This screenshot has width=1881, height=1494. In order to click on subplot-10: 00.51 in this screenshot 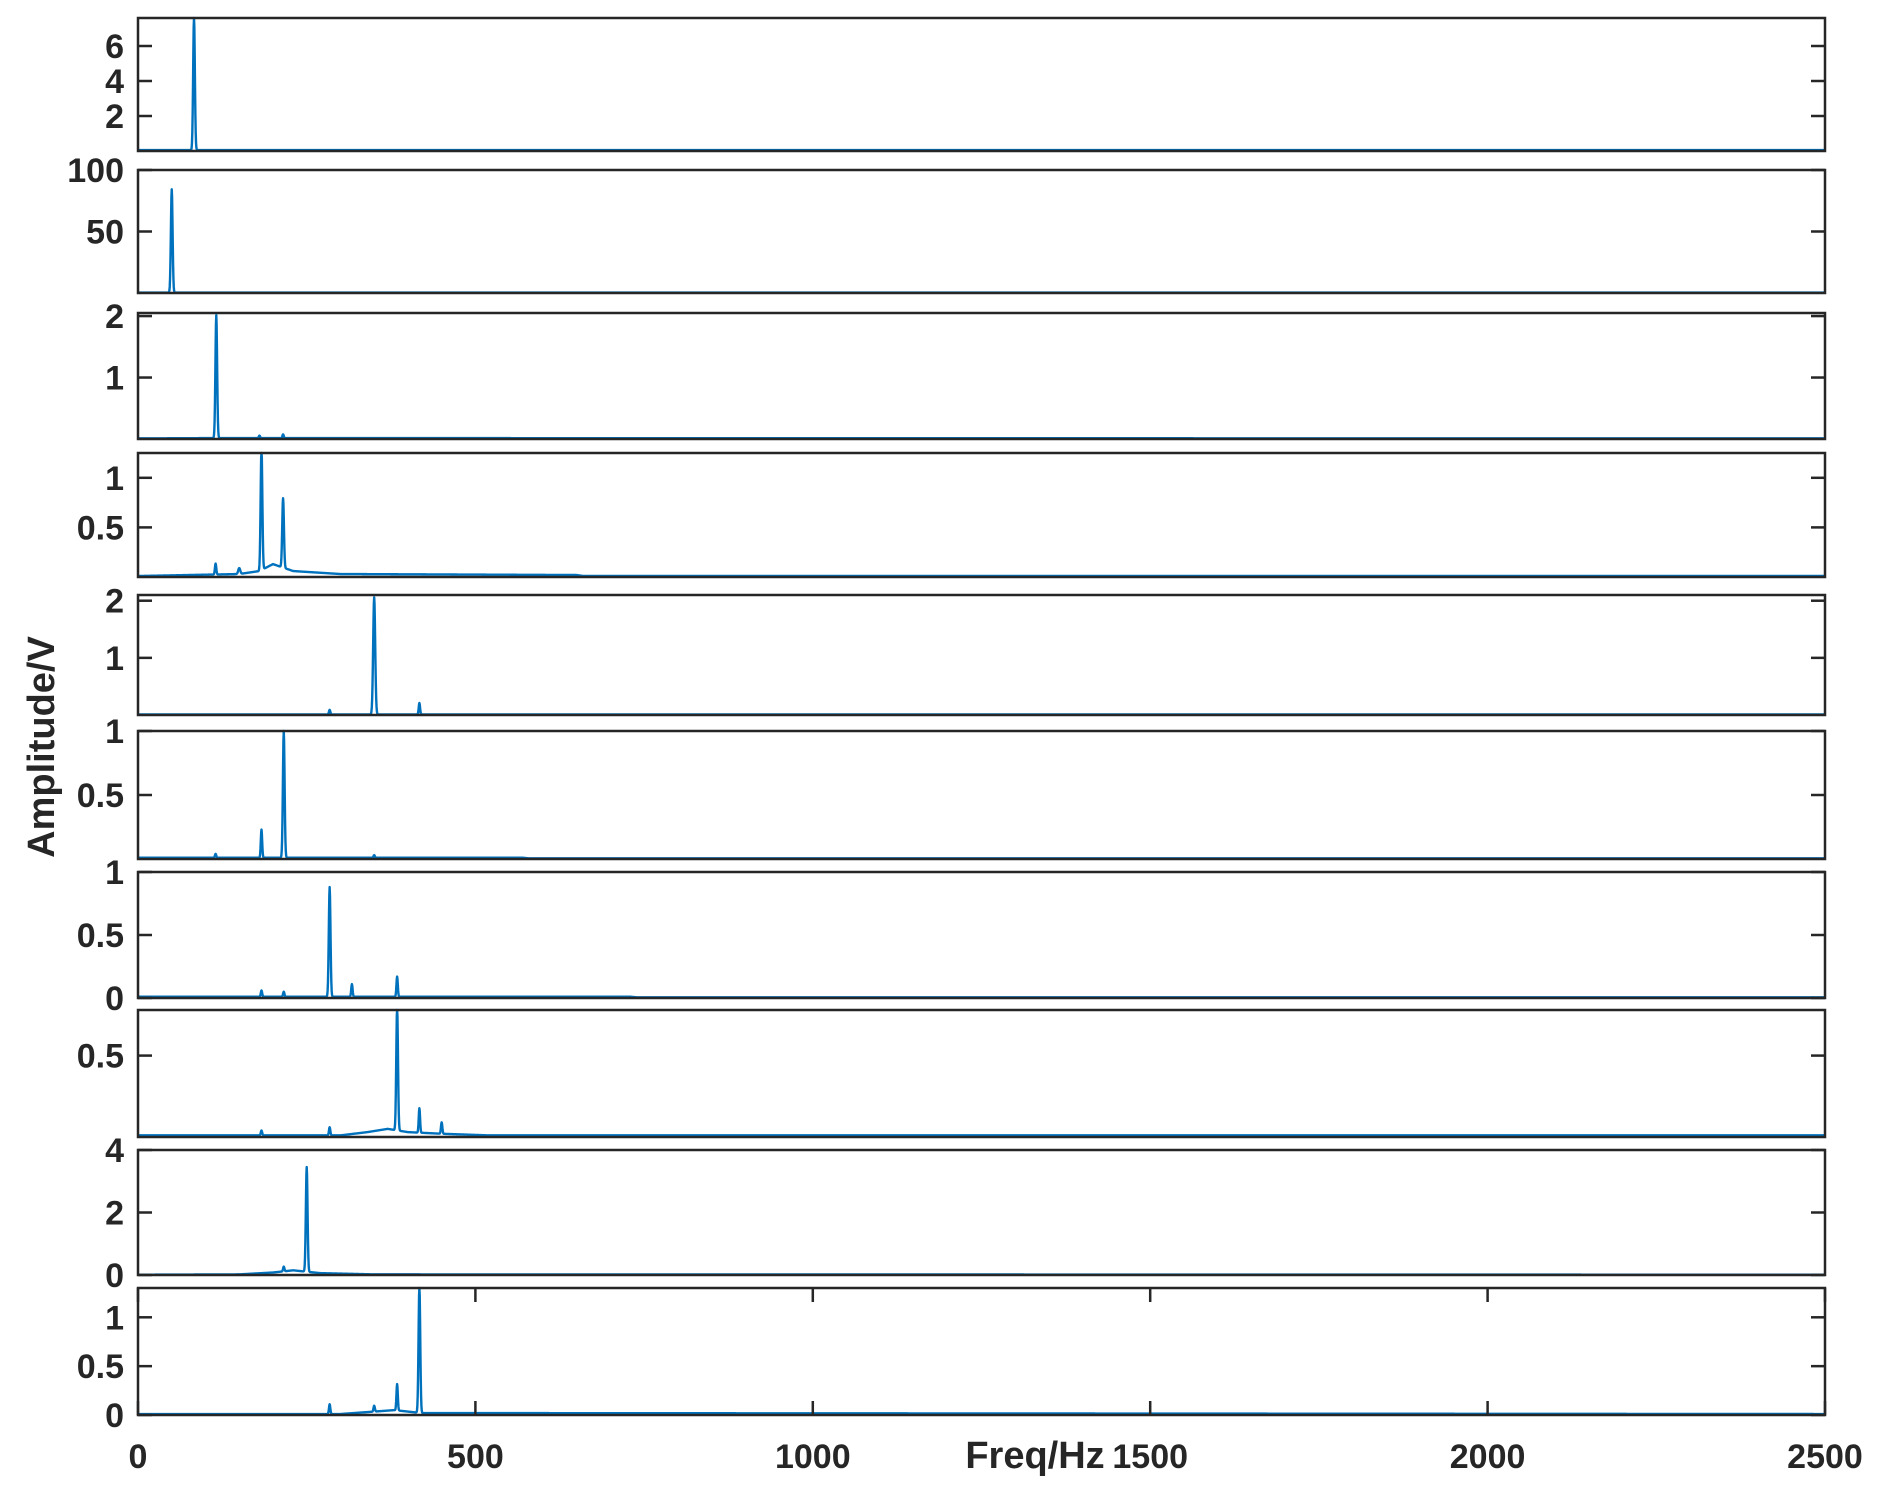, I will do `click(952, 1360)`.